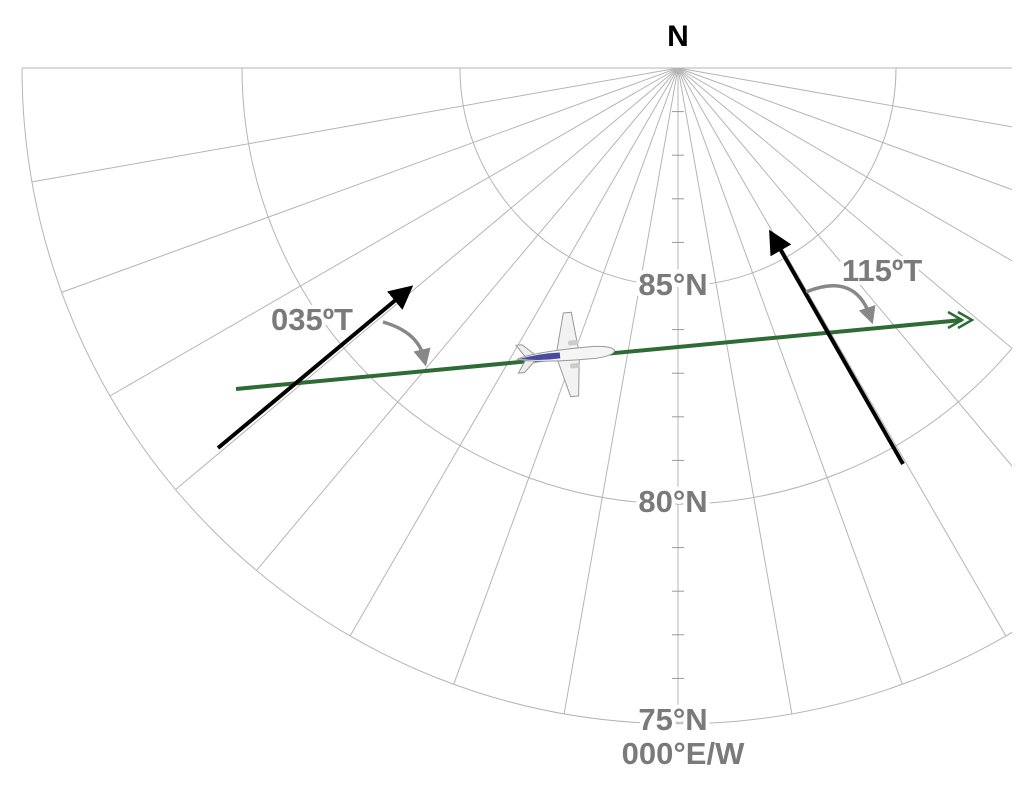 The width and height of the screenshot is (1024, 792). Describe the element at coordinates (683, 753) in the screenshot. I see `meridian-label: 000°E/W` at that location.